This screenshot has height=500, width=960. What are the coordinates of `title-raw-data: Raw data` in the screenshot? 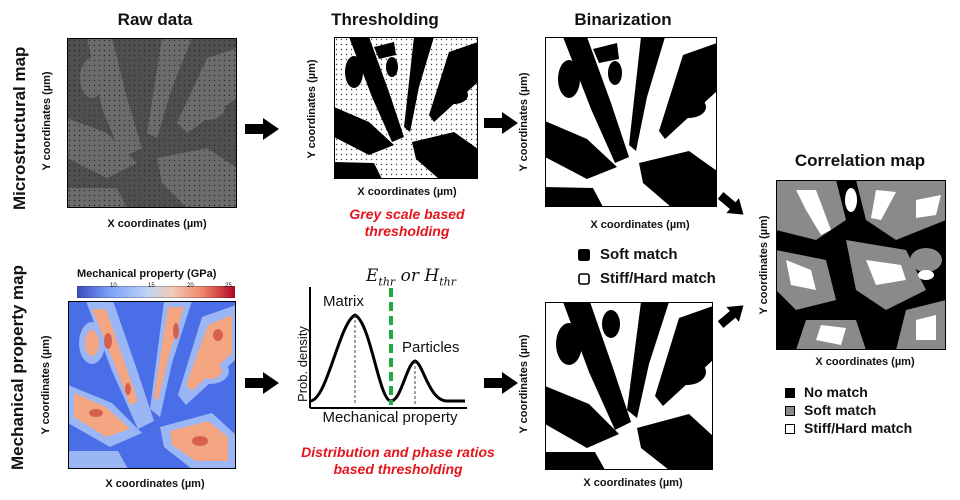 It's located at (155, 19).